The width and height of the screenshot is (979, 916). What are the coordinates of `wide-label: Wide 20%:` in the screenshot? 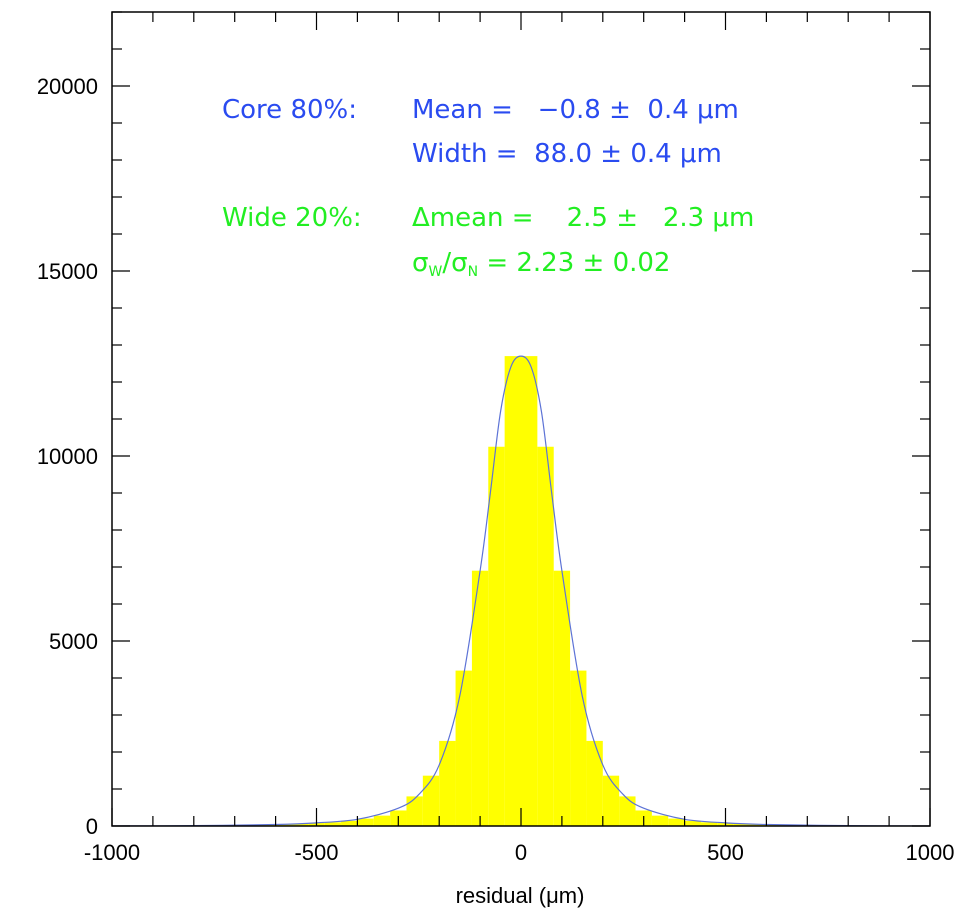 It's located at (292, 218).